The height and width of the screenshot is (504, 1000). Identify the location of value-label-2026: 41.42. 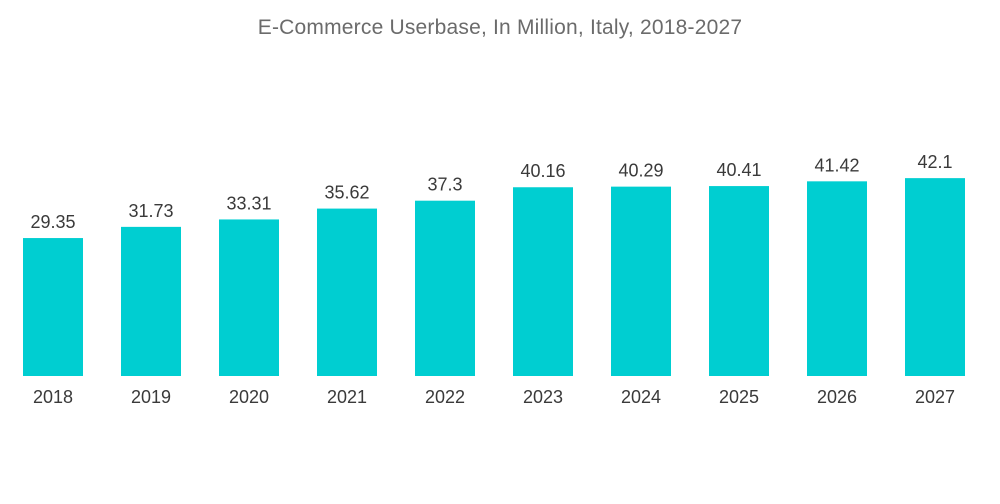
(836, 165).